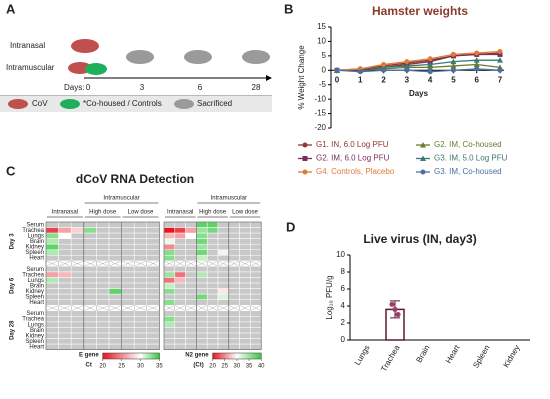 This screenshot has height=399, width=550. Describe the element at coordinates (355, 171) in the screenshot. I see `legend-label: G4. Controls, Placebo` at that location.